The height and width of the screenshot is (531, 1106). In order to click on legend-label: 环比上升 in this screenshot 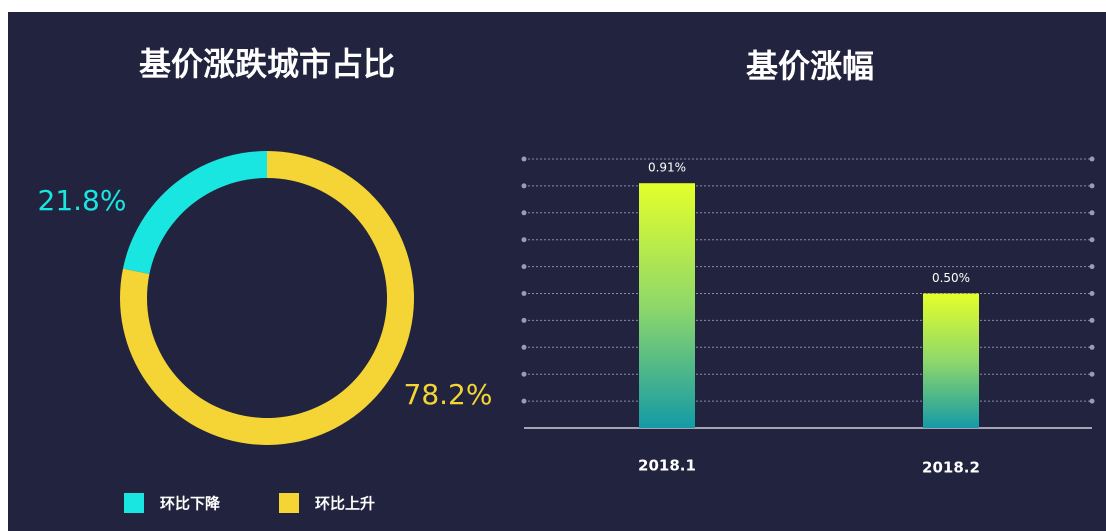, I will do `click(345, 504)`.